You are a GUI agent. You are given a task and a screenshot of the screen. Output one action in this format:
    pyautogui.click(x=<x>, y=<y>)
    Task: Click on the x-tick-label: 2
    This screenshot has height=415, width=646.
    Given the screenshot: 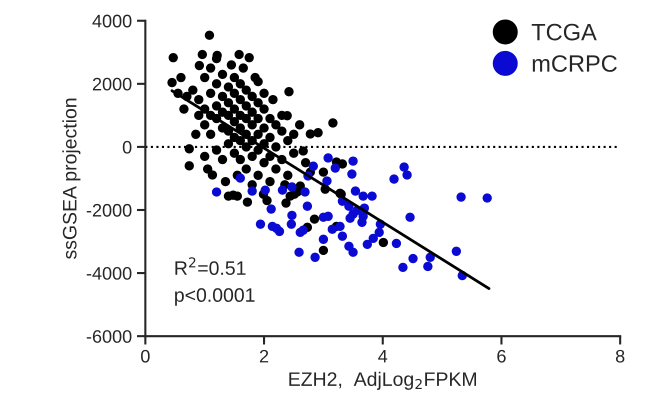 What is the action you would take?
    pyautogui.click(x=264, y=356)
    